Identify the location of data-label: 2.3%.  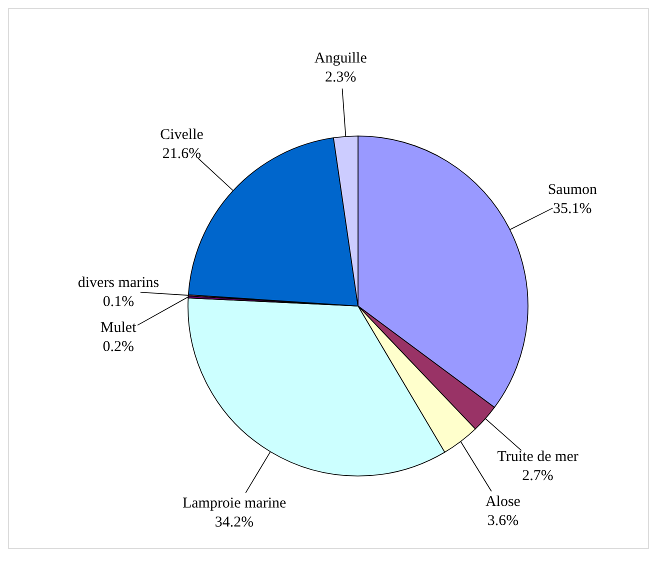
(340, 78).